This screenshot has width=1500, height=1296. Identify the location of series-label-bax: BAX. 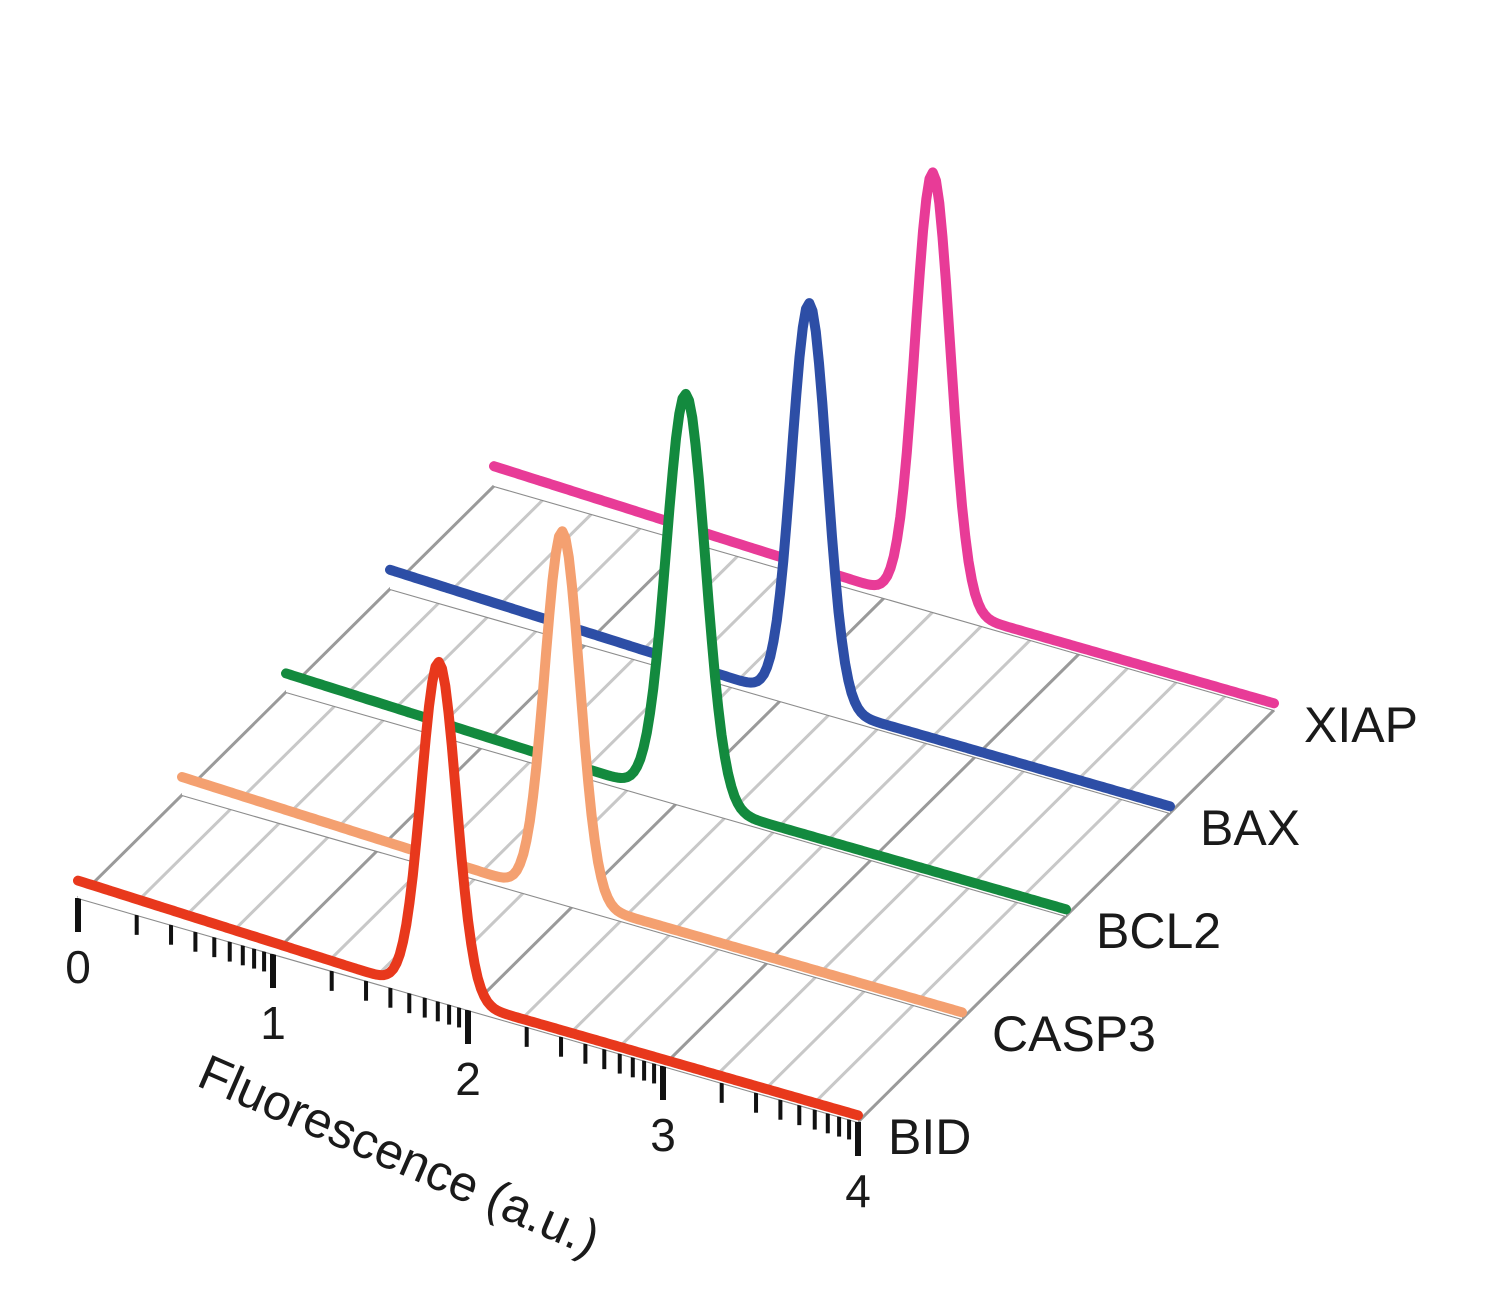
(1250, 828).